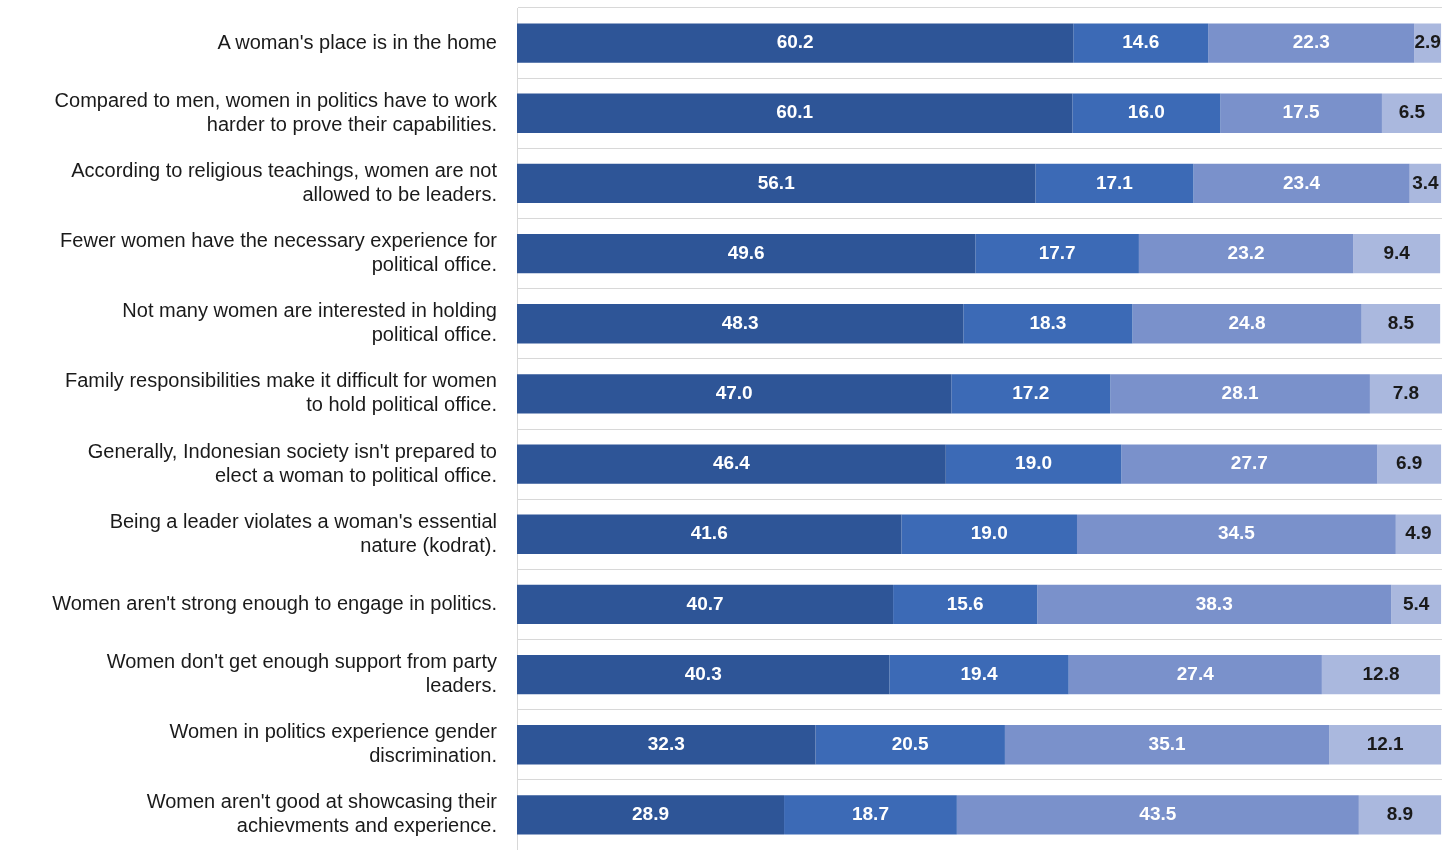  I want to click on data-label: 49.6, so click(746, 252).